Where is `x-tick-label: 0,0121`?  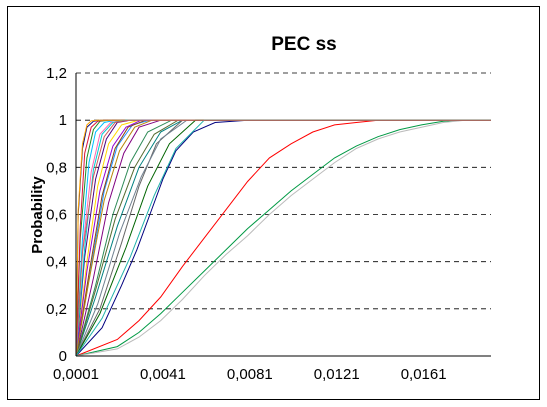
x-tick-label: 0,0121 is located at coordinates (337, 374).